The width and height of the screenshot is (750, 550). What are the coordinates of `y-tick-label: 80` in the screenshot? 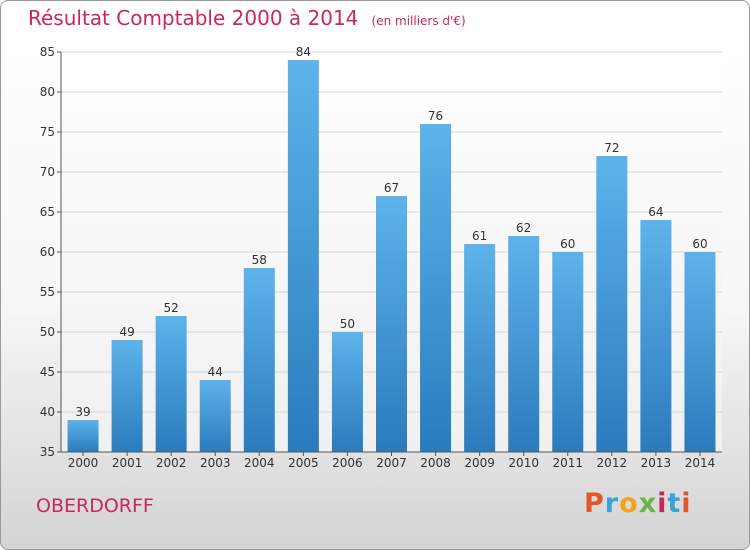 It's located at (47, 92).